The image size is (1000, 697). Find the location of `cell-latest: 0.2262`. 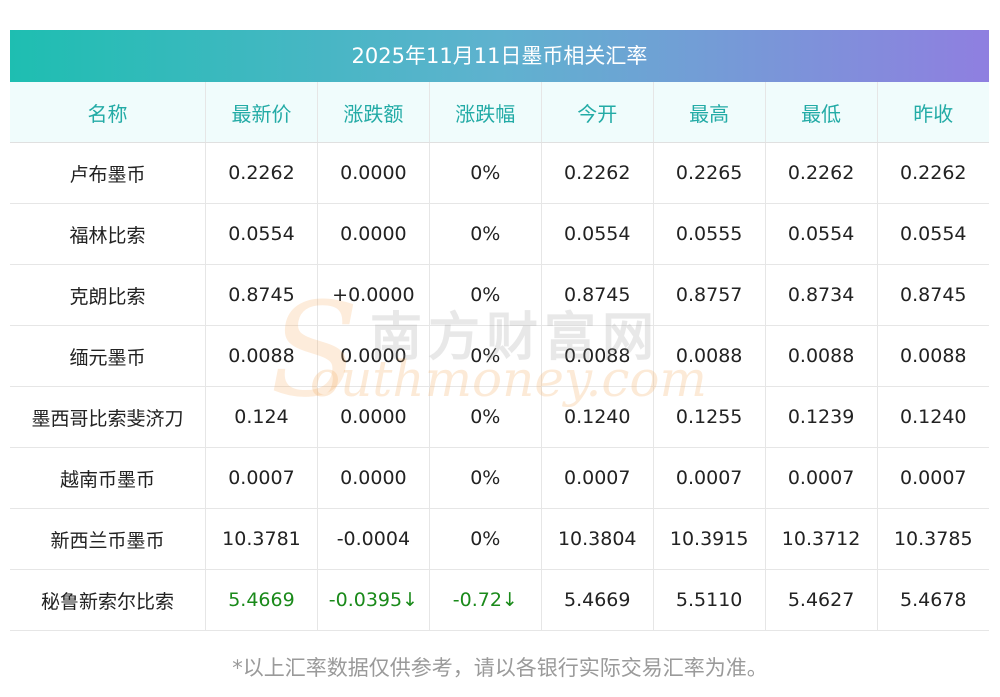

cell-latest: 0.2262 is located at coordinates (261, 173).